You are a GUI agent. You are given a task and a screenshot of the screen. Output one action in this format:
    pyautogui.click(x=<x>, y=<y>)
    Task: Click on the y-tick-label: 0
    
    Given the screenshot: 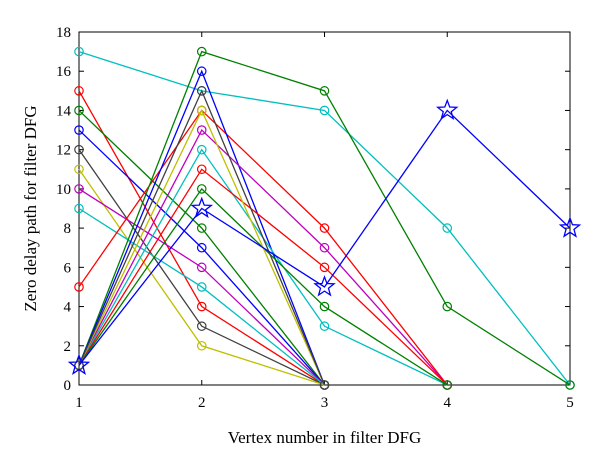 What is the action you would take?
    pyautogui.click(x=68, y=386)
    